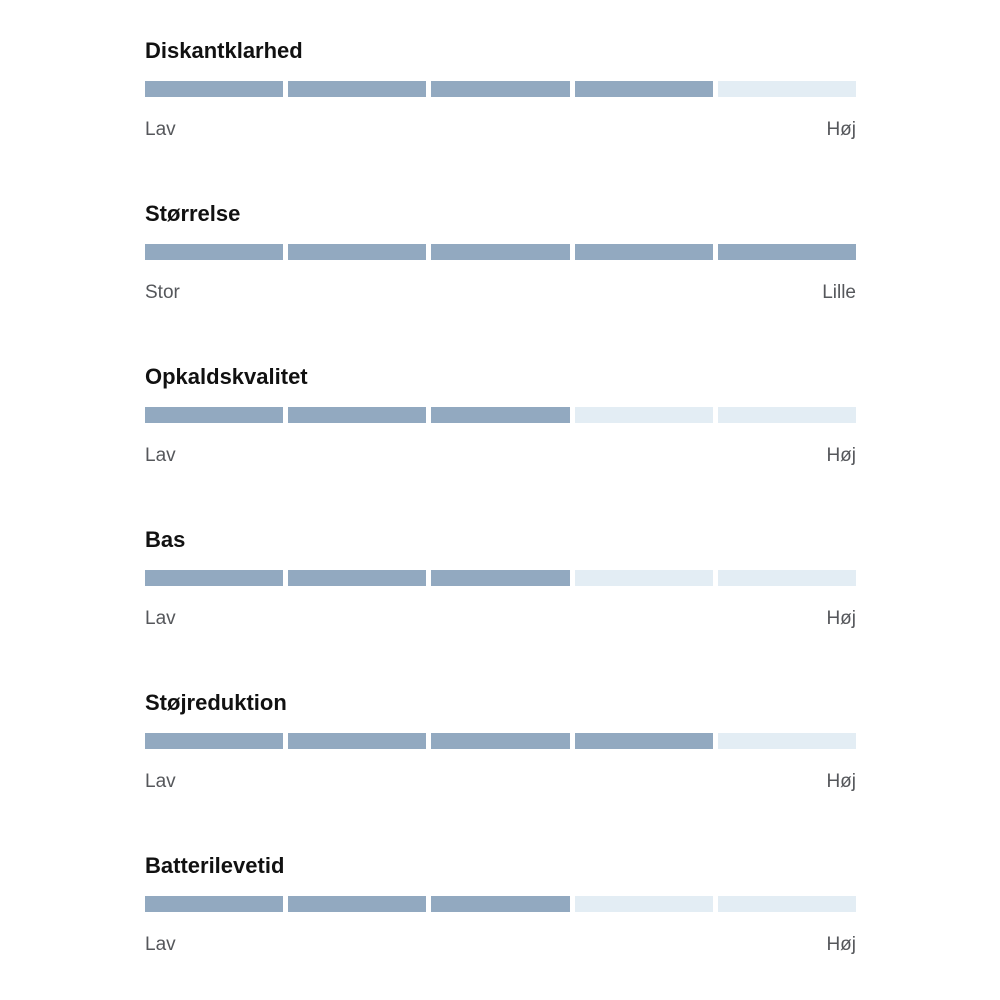  I want to click on scale-label-left: Stor, so click(162, 292).